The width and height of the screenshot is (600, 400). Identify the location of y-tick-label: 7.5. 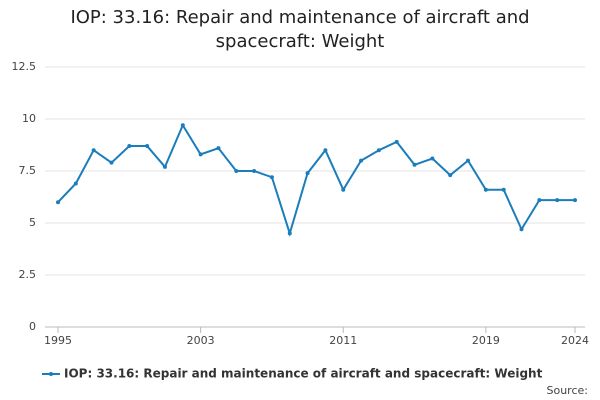
(28, 170).